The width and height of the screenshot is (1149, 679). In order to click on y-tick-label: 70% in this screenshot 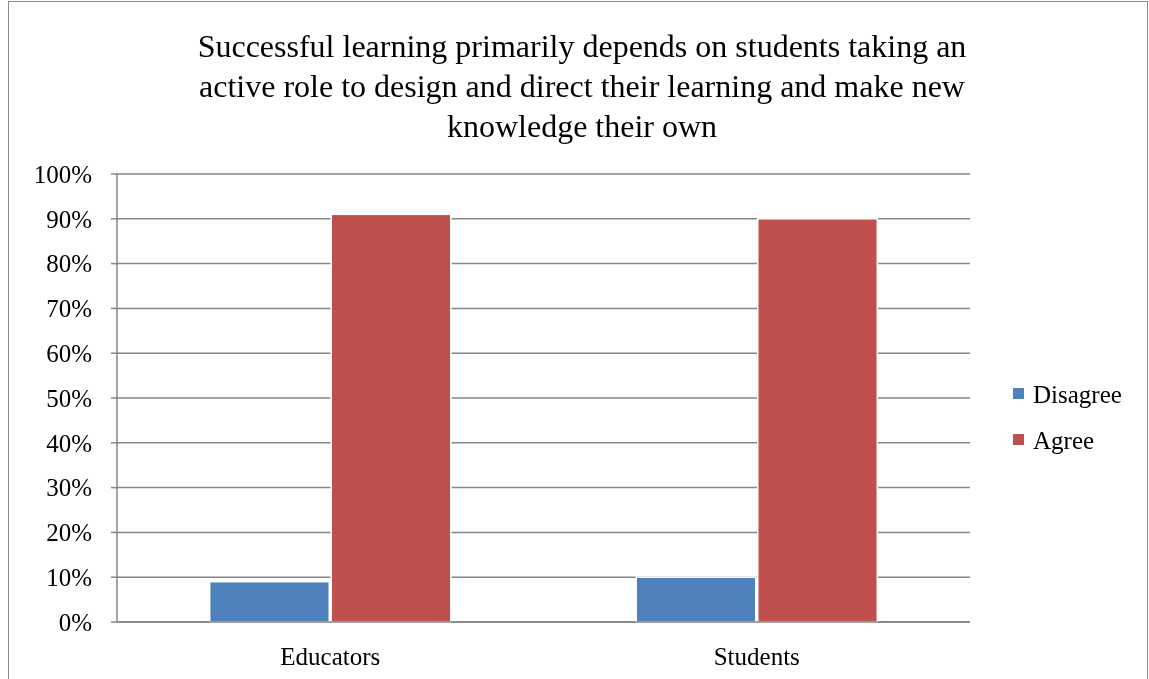, I will do `click(69, 309)`.